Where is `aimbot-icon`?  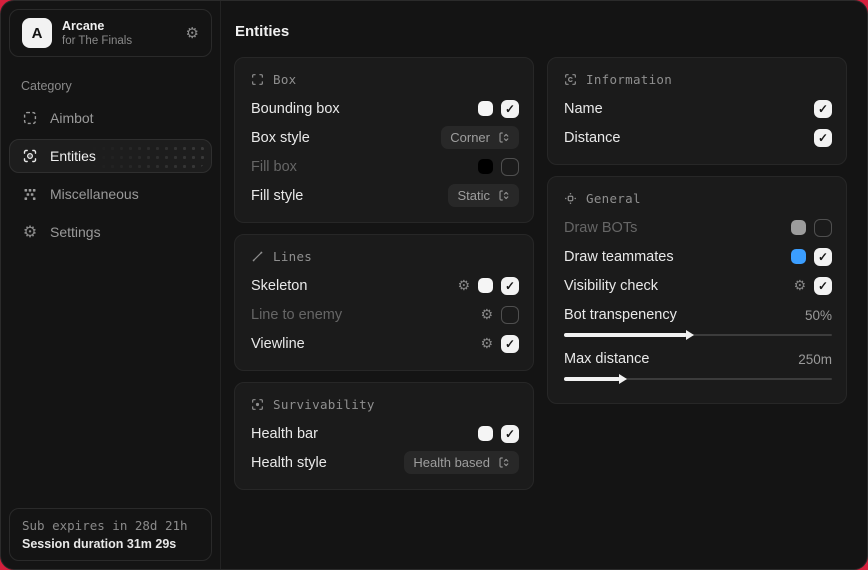
aimbot-icon is located at coordinates (30, 118).